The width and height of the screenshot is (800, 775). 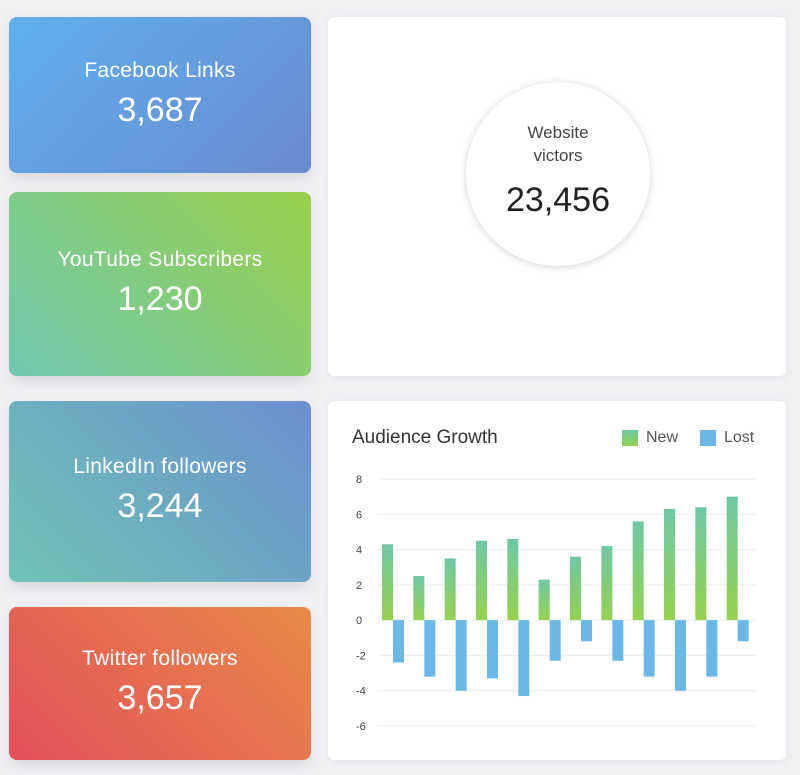 What do you see at coordinates (558, 199) in the screenshot?
I see `website-visitors-value: 23,456` at bounding box center [558, 199].